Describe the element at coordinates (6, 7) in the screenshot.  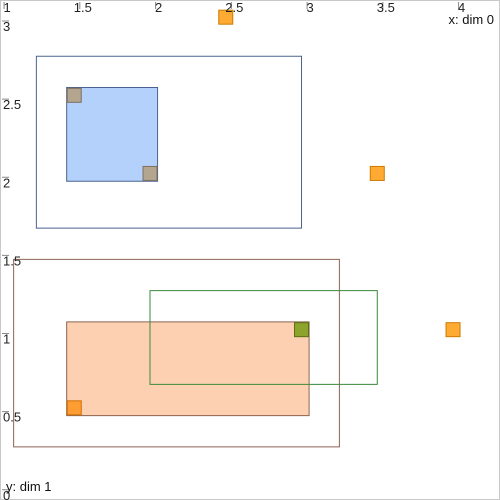
I see `x-tick-label: 1` at that location.